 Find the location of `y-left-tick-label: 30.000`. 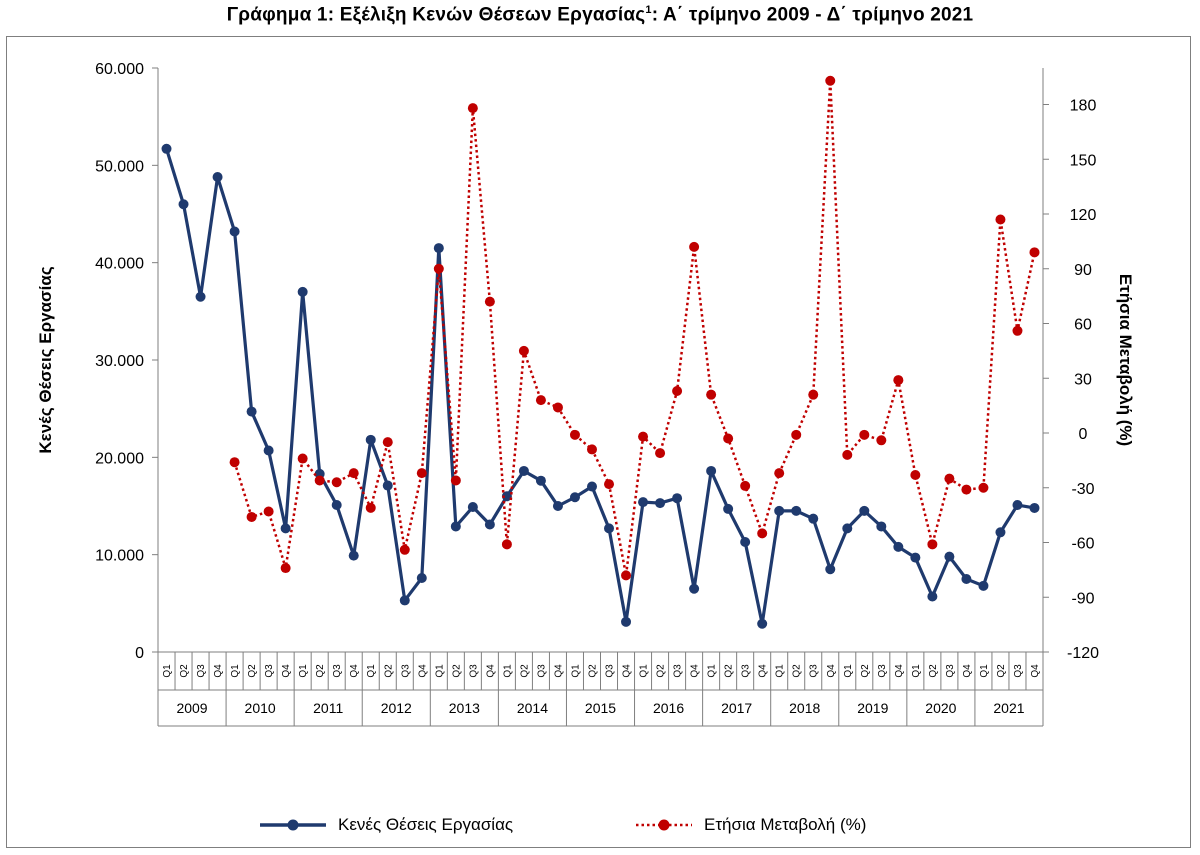

y-left-tick-label: 30.000 is located at coordinates (119, 361).